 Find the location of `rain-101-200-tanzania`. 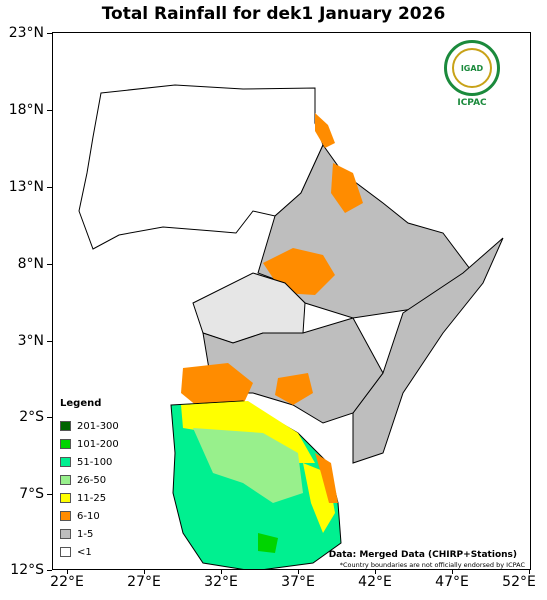

rain-101-200-tanzania is located at coordinates (268, 543).